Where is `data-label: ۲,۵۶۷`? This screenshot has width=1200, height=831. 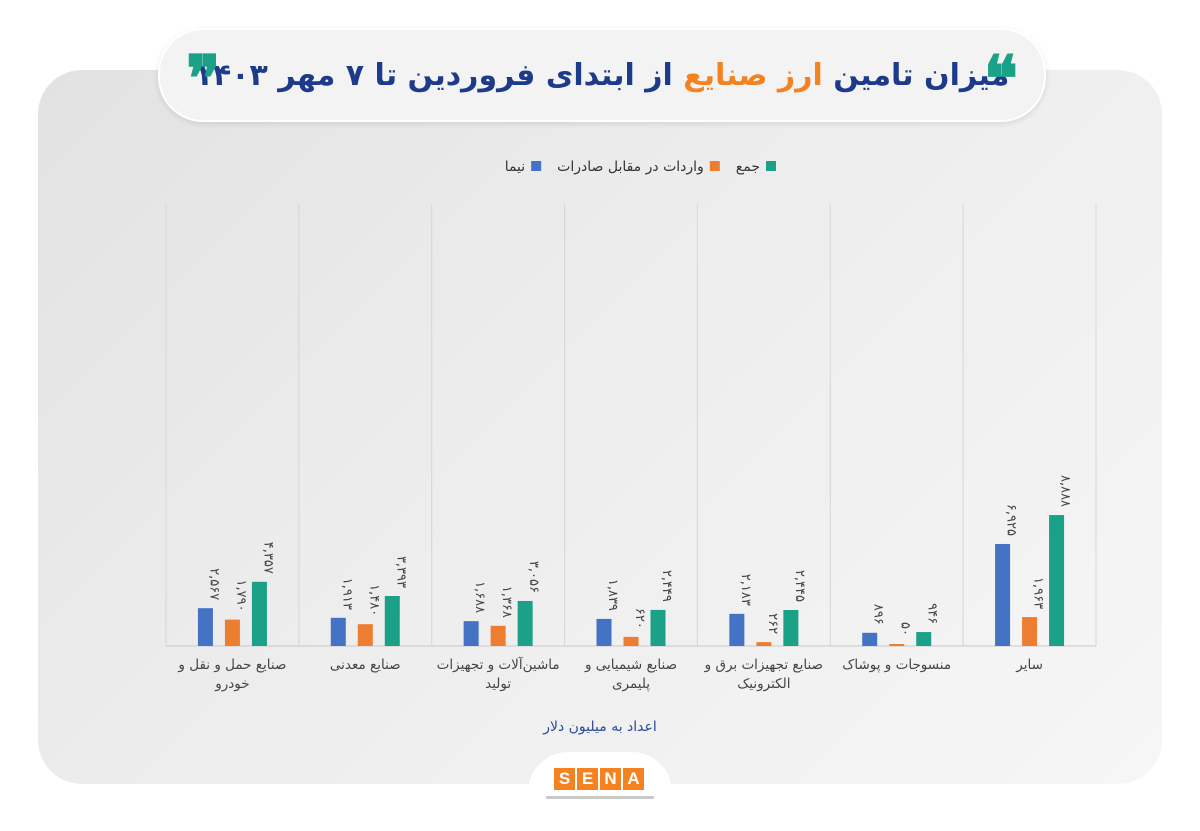
data-label: ۲,۵۶۷ is located at coordinates (213, 584).